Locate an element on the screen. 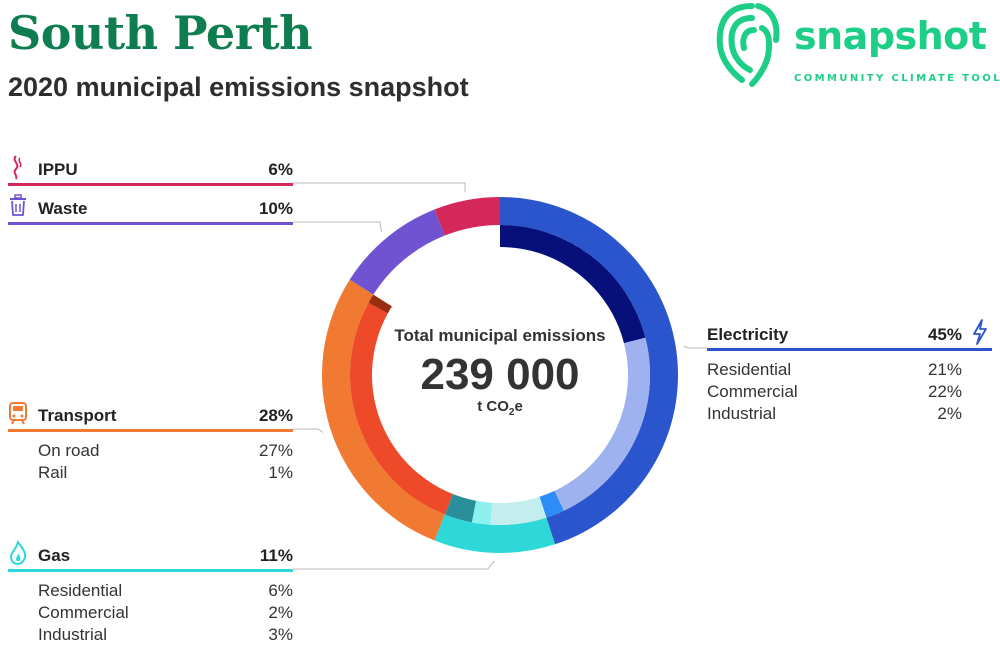 The height and width of the screenshot is (670, 1000). flame-icon is located at coordinates (18, 553).